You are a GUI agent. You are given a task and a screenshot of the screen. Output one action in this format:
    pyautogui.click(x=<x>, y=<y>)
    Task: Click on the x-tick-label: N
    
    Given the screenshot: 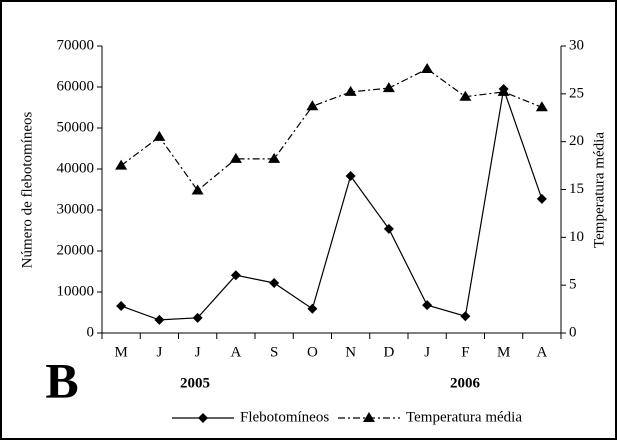 What is the action you would take?
    pyautogui.click(x=350, y=352)
    